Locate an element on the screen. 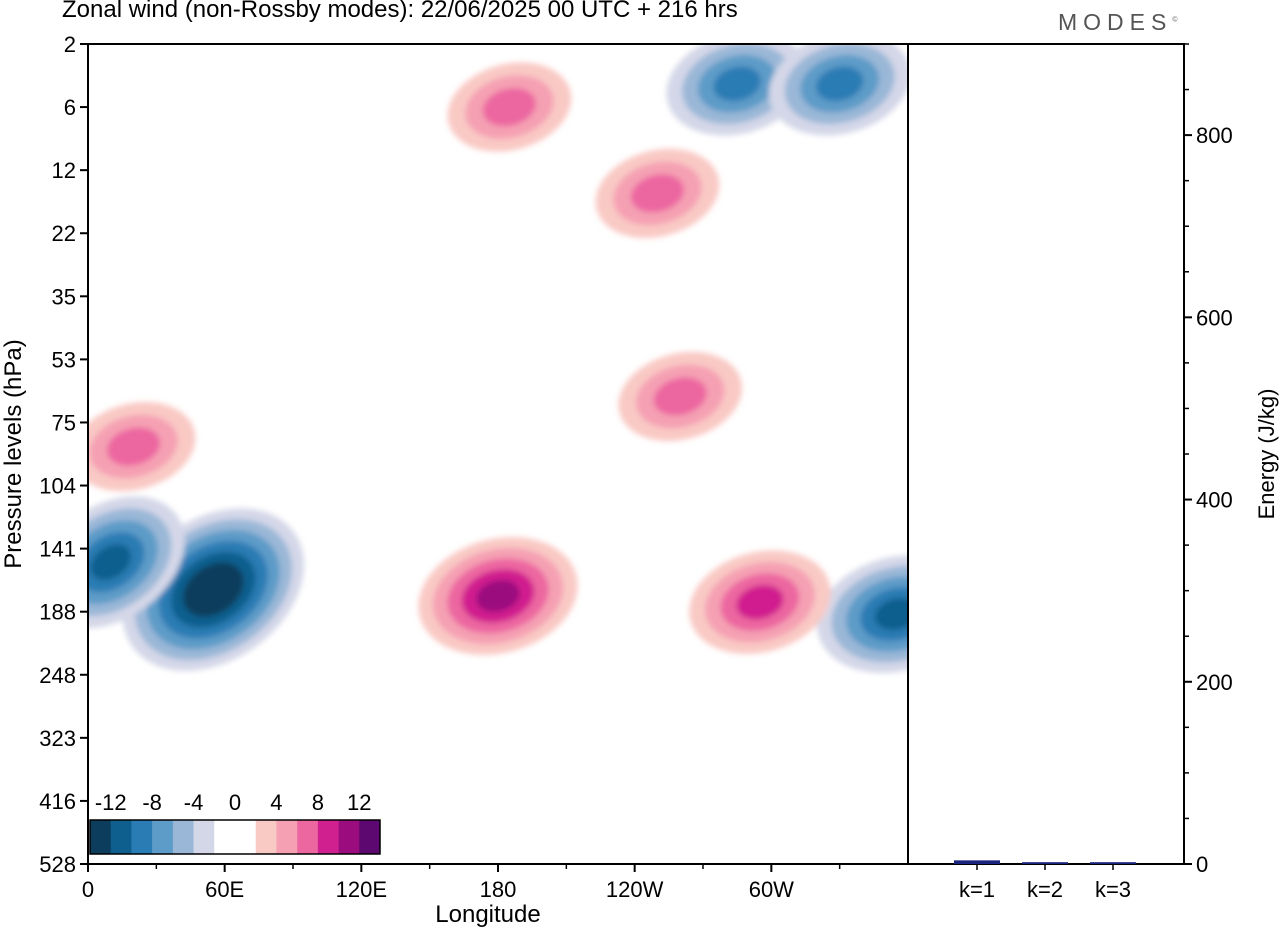 The image size is (1280, 930). x-tick-label: 180 is located at coordinates (498, 889).